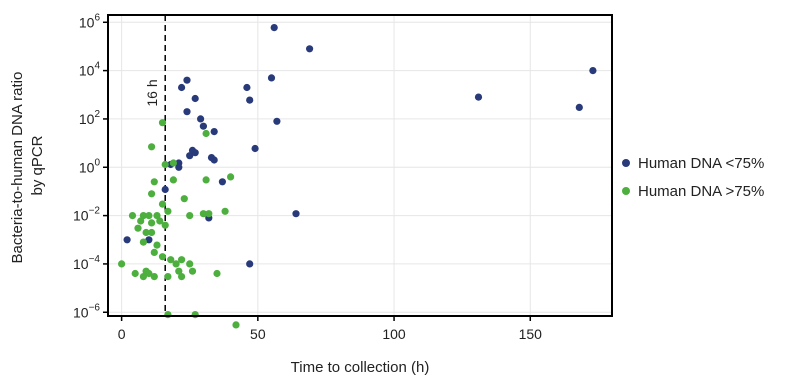 This screenshot has width=791, height=376. Describe the element at coordinates (360, 367) in the screenshot. I see `x-axis-title: Time to collection (h)` at that location.